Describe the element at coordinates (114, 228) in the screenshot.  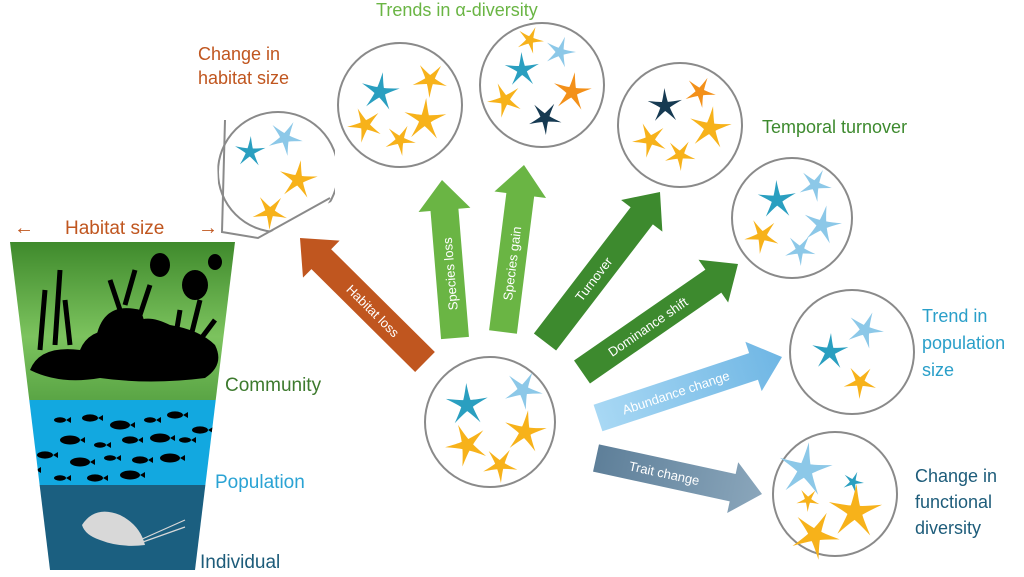
I see `habitat-size-label: Habitat size` at that location.